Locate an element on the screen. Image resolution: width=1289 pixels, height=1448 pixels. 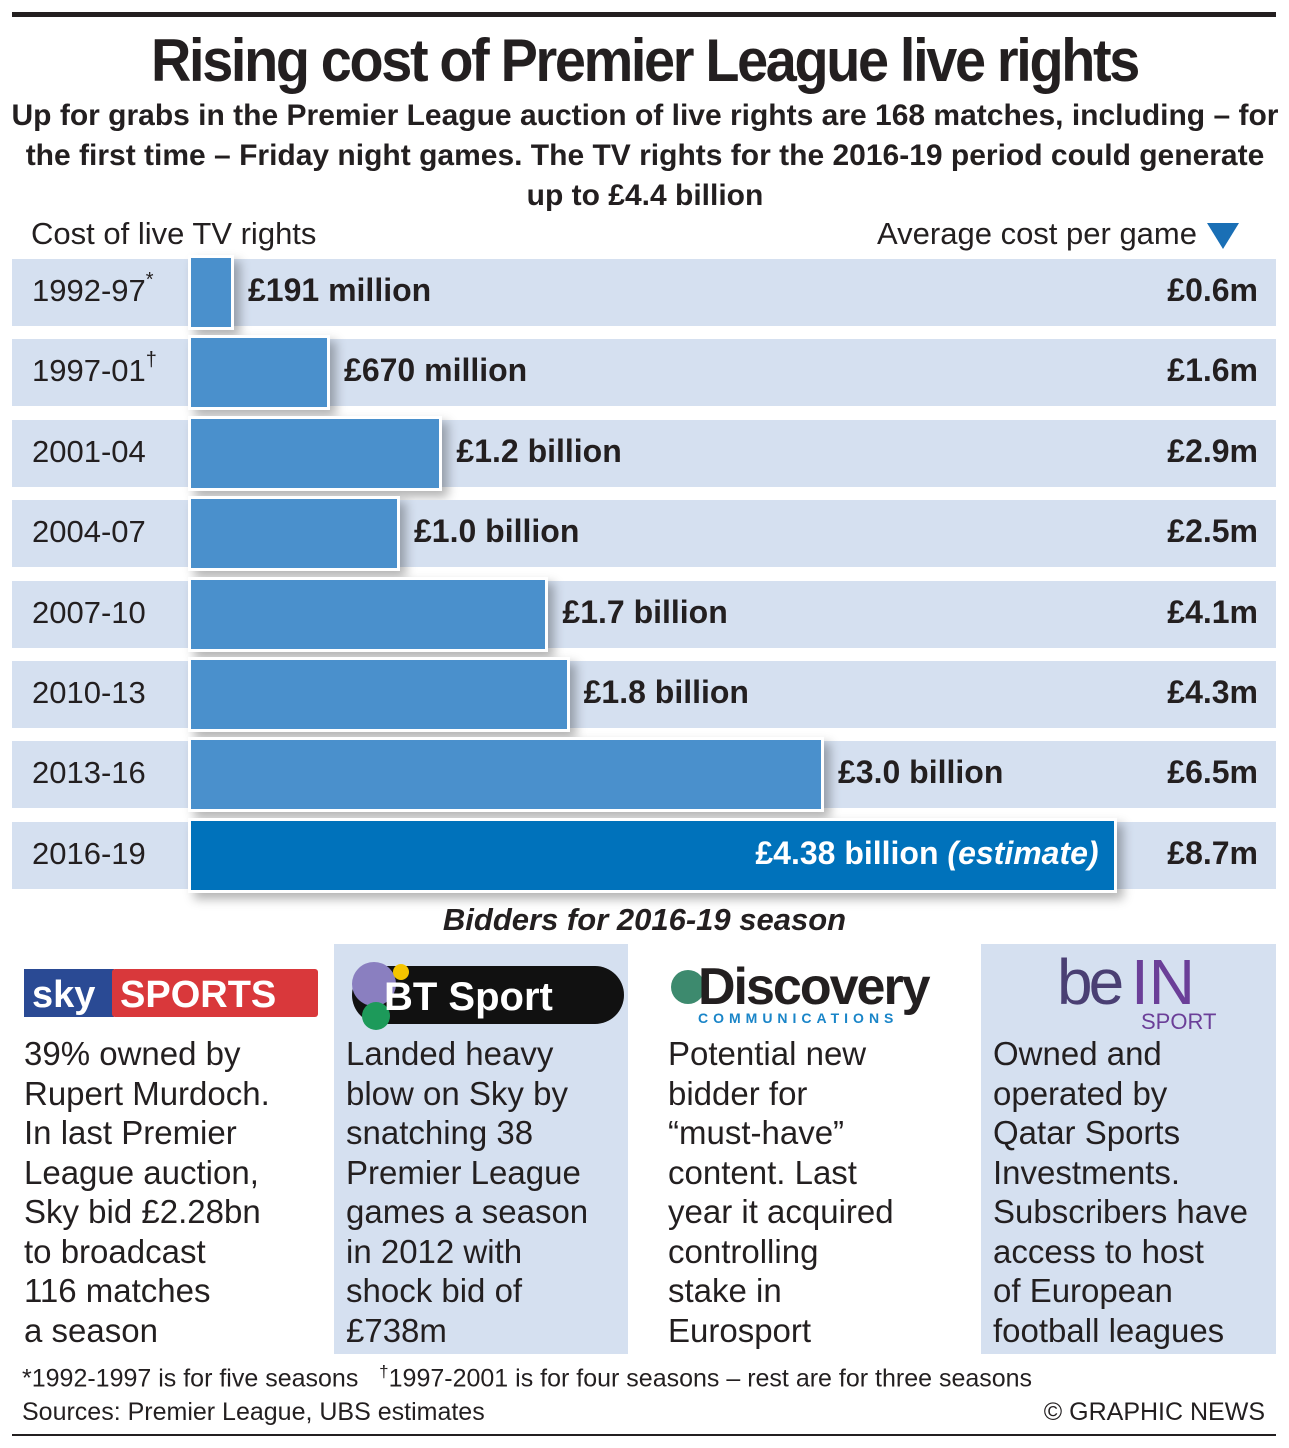
period-label: 1992-97* is located at coordinates (93, 289).